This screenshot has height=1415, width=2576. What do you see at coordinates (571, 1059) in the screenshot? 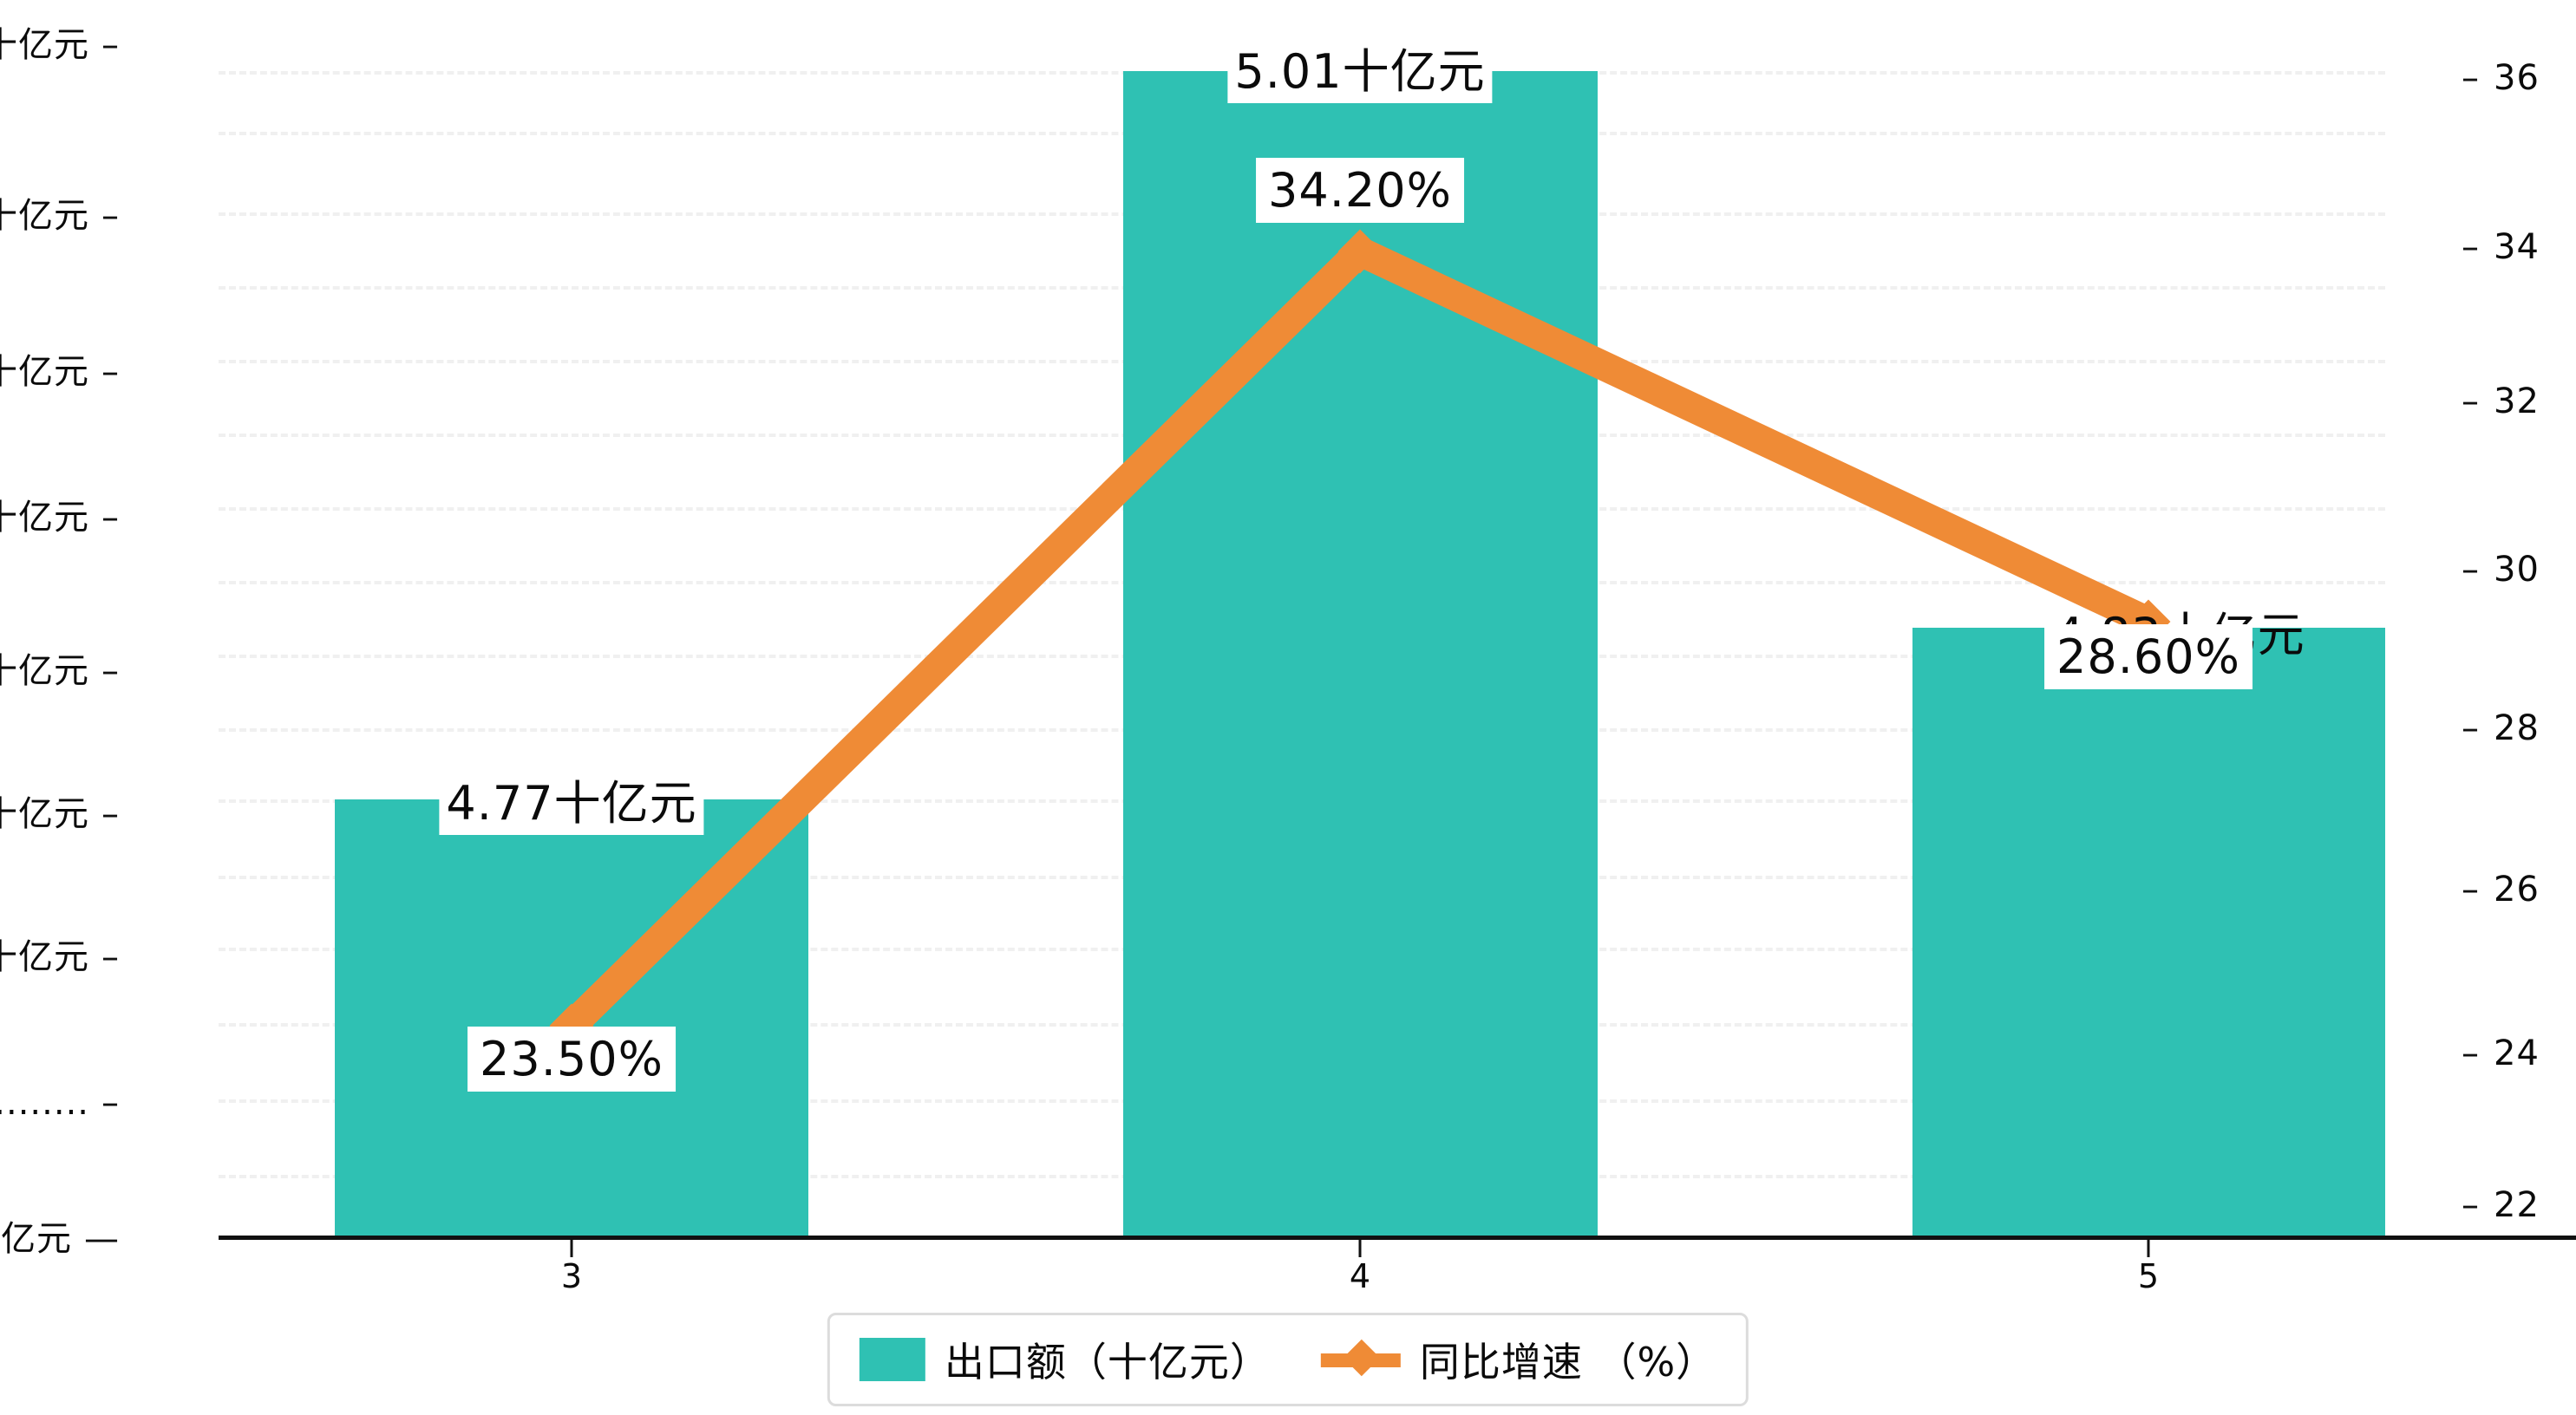
I see `growth-label-3: 23.50%` at bounding box center [571, 1059].